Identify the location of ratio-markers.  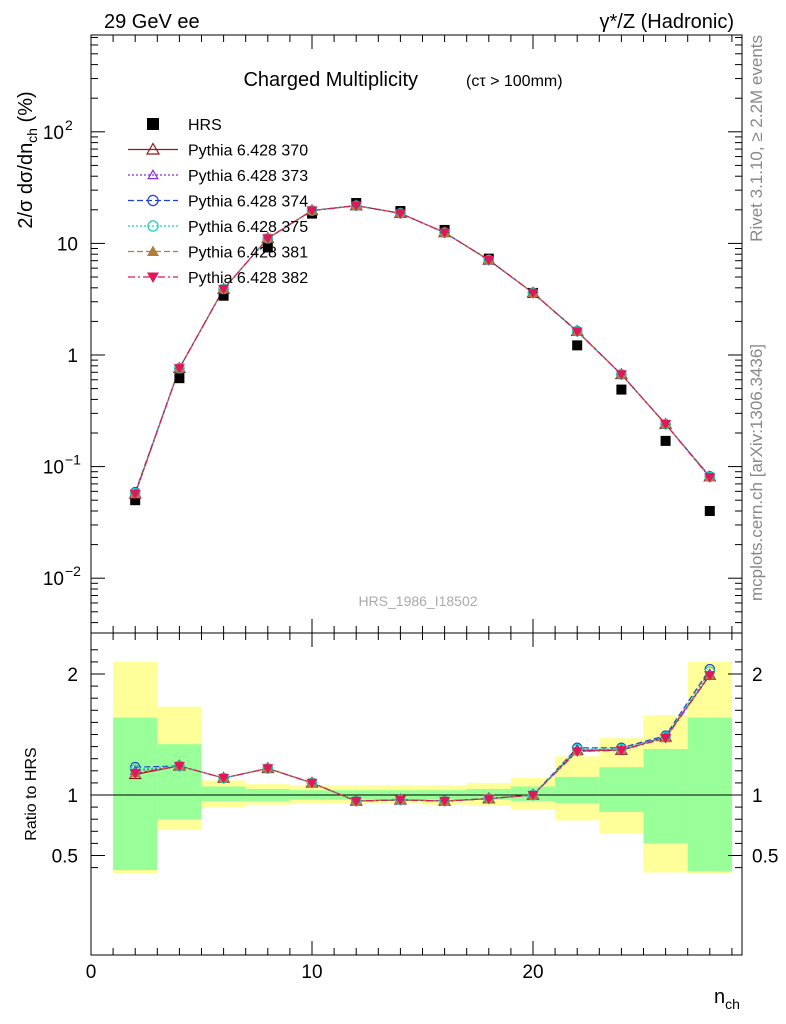
(422, 735).